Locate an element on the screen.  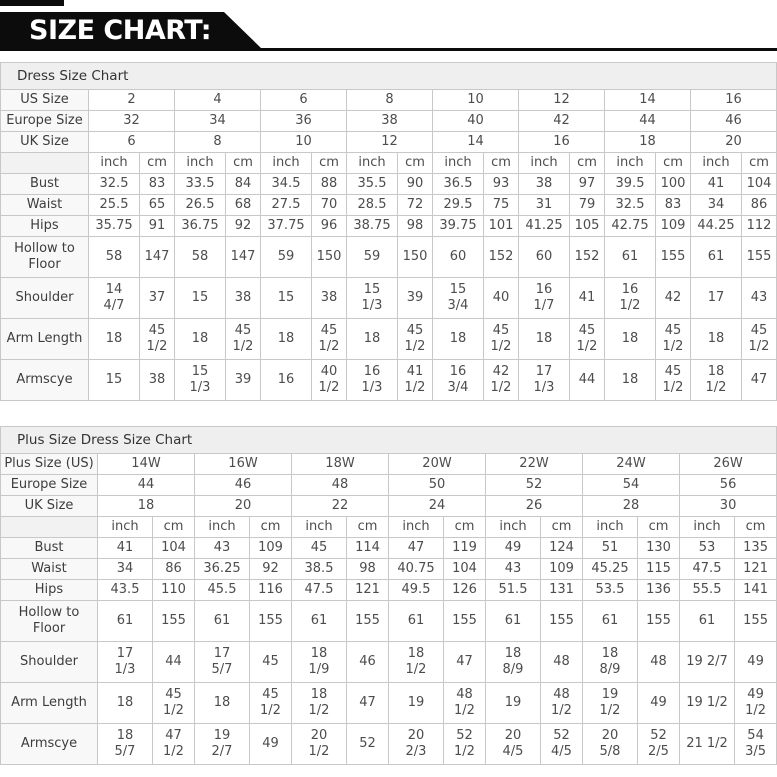
measure-value: 20 2/3 is located at coordinates (416, 744).